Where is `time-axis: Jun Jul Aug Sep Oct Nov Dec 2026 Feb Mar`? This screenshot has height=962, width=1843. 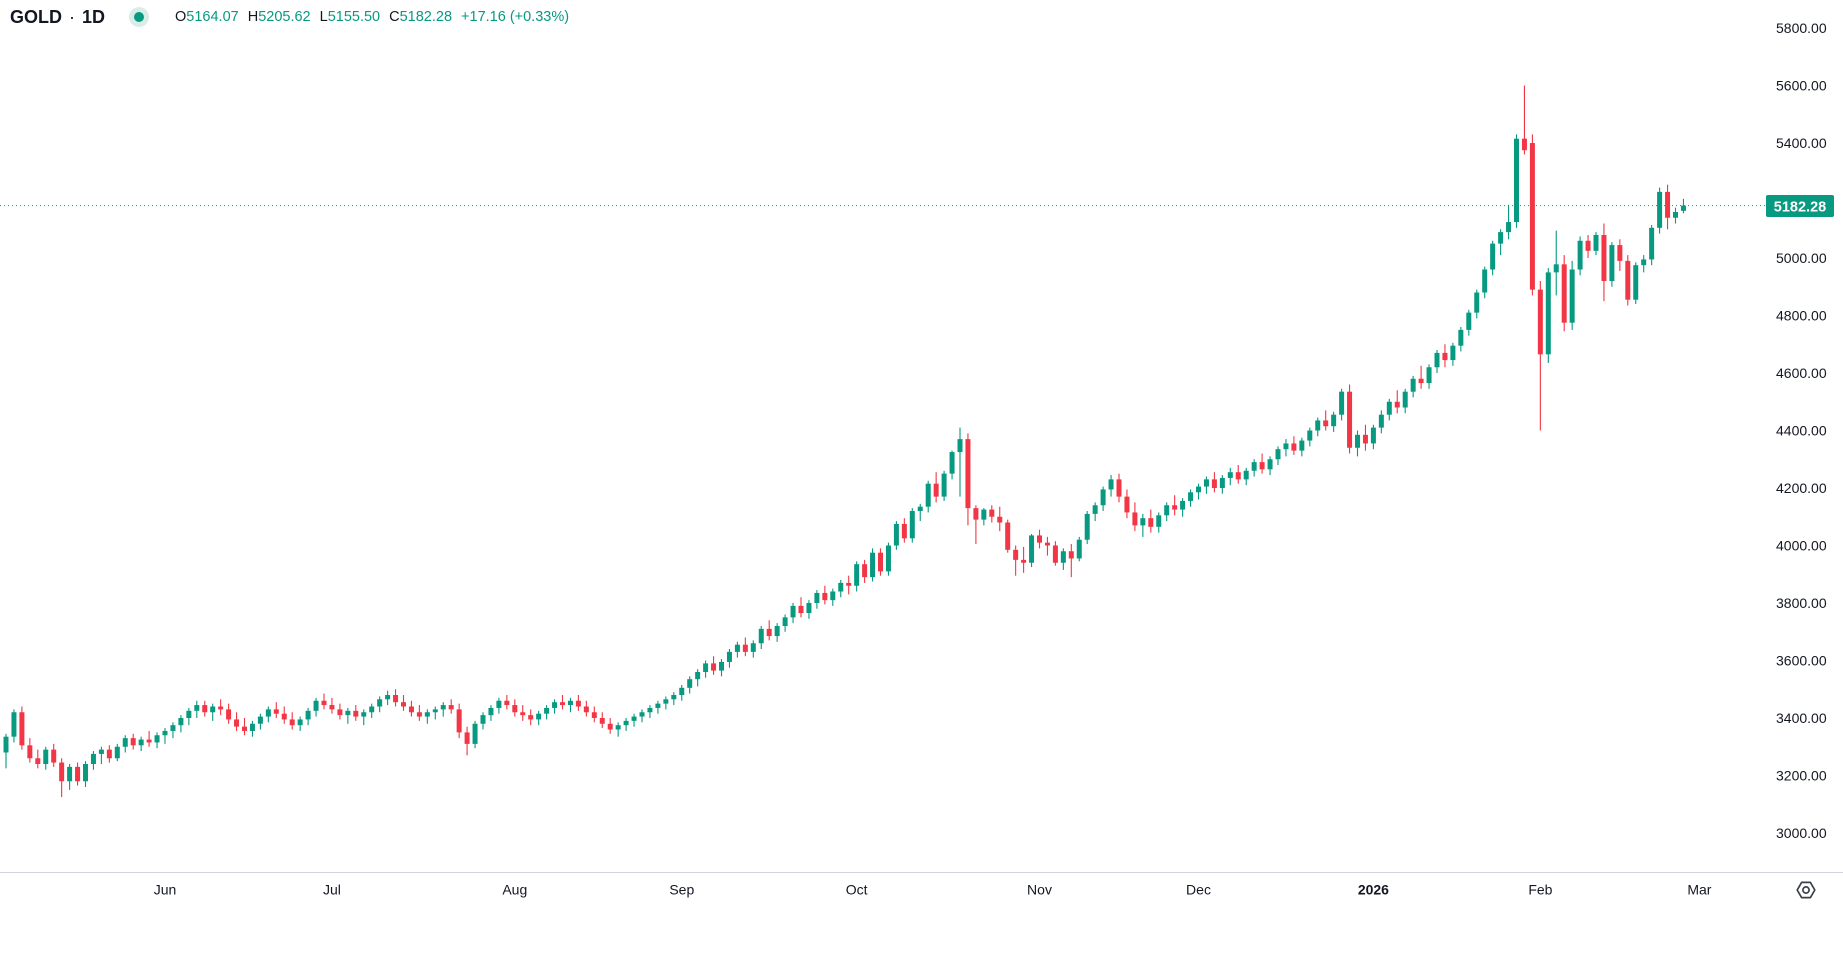
time-axis: Jun Jul Aug Sep Oct Nov Dec 2026 Feb Mar is located at coordinates (921, 885).